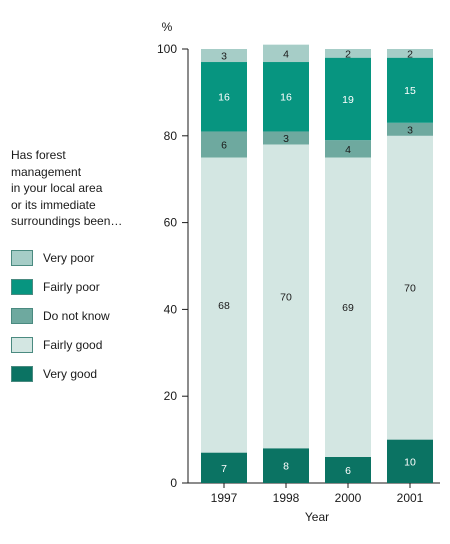  What do you see at coordinates (76, 315) in the screenshot?
I see `legend-label: Do not know` at bounding box center [76, 315].